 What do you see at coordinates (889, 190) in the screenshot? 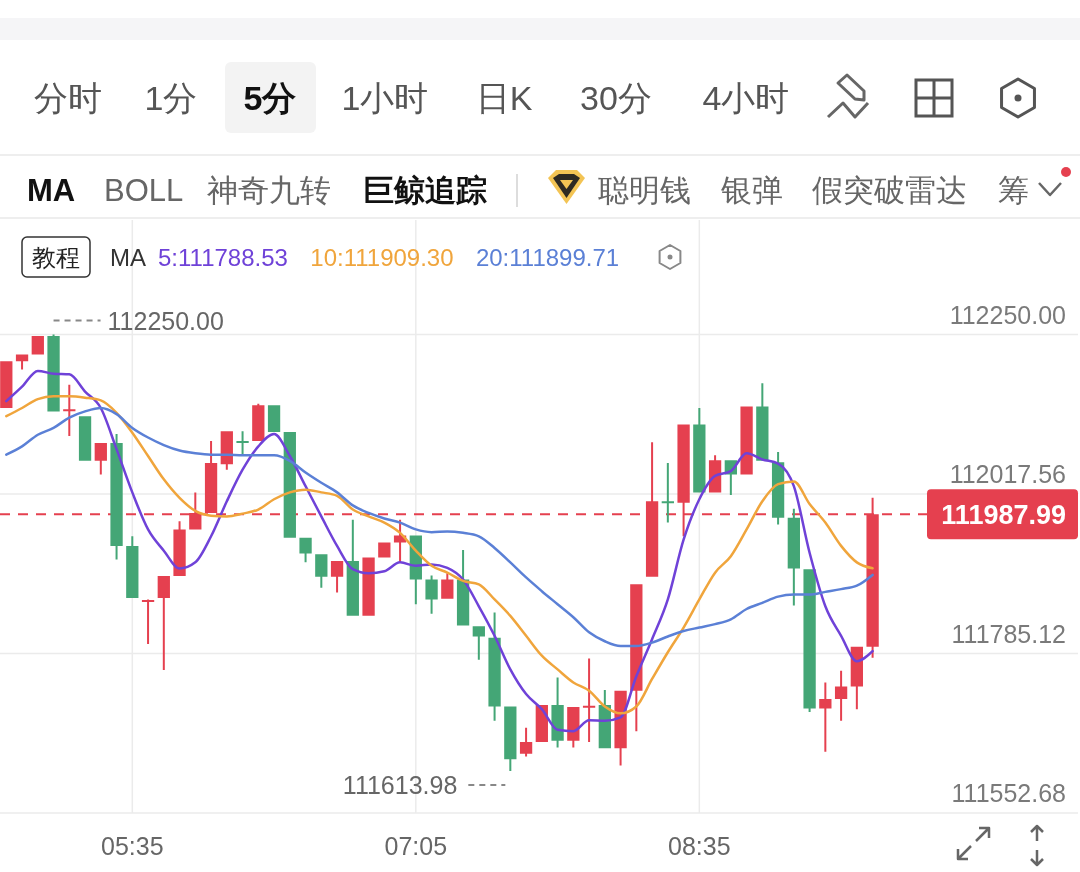
I see `text: 假突破雷达` at bounding box center [889, 190].